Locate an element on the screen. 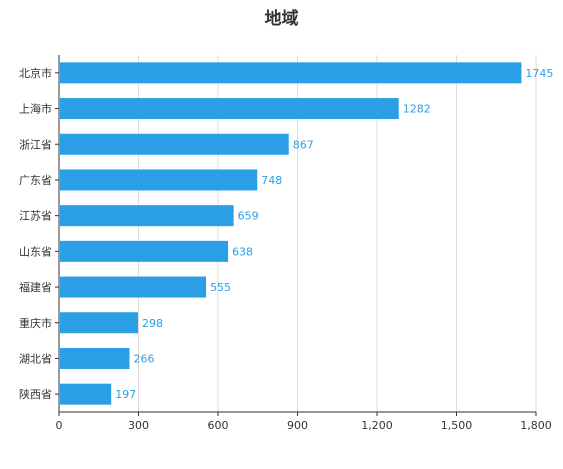 This screenshot has width=563, height=469. data-label: 197 is located at coordinates (125, 394).